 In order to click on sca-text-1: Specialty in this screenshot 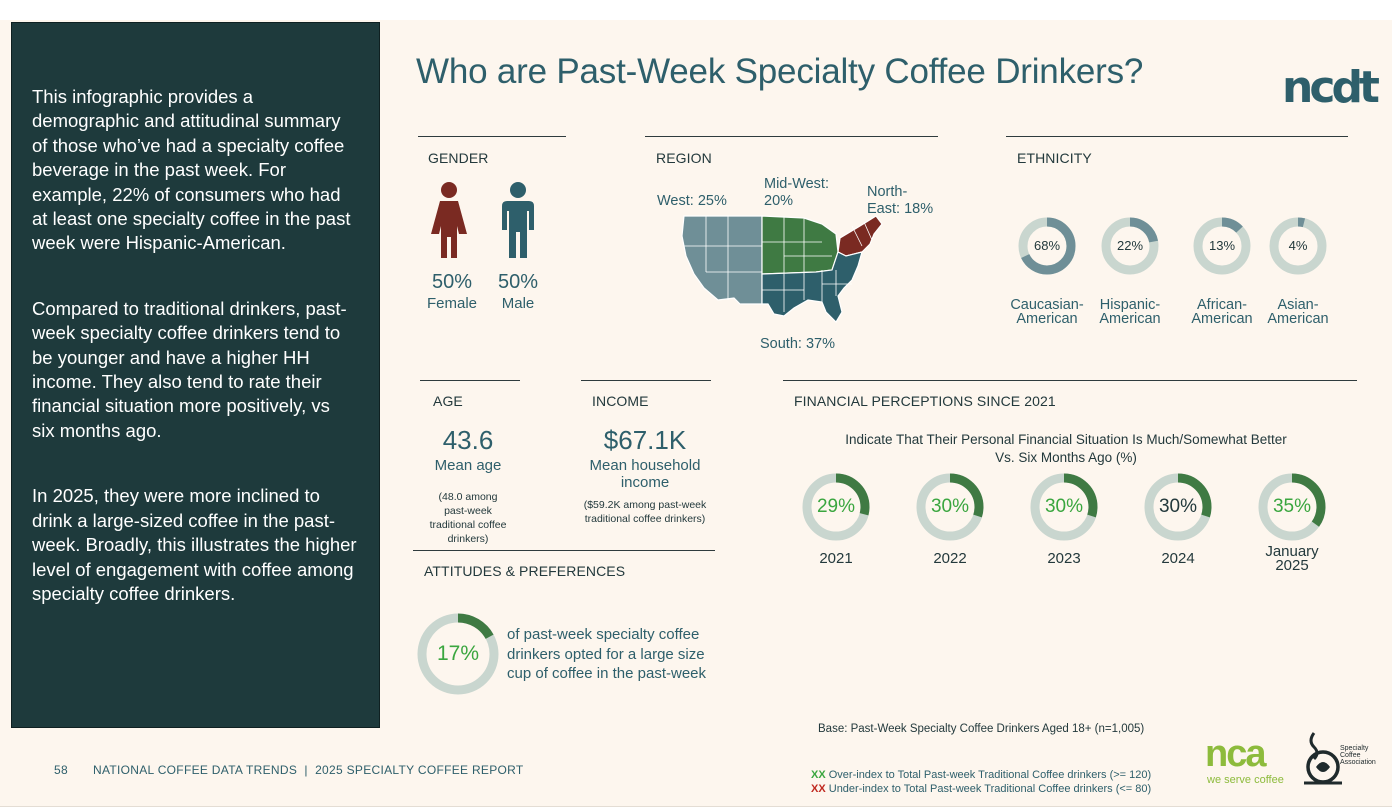, I will do `click(1354, 748)`.